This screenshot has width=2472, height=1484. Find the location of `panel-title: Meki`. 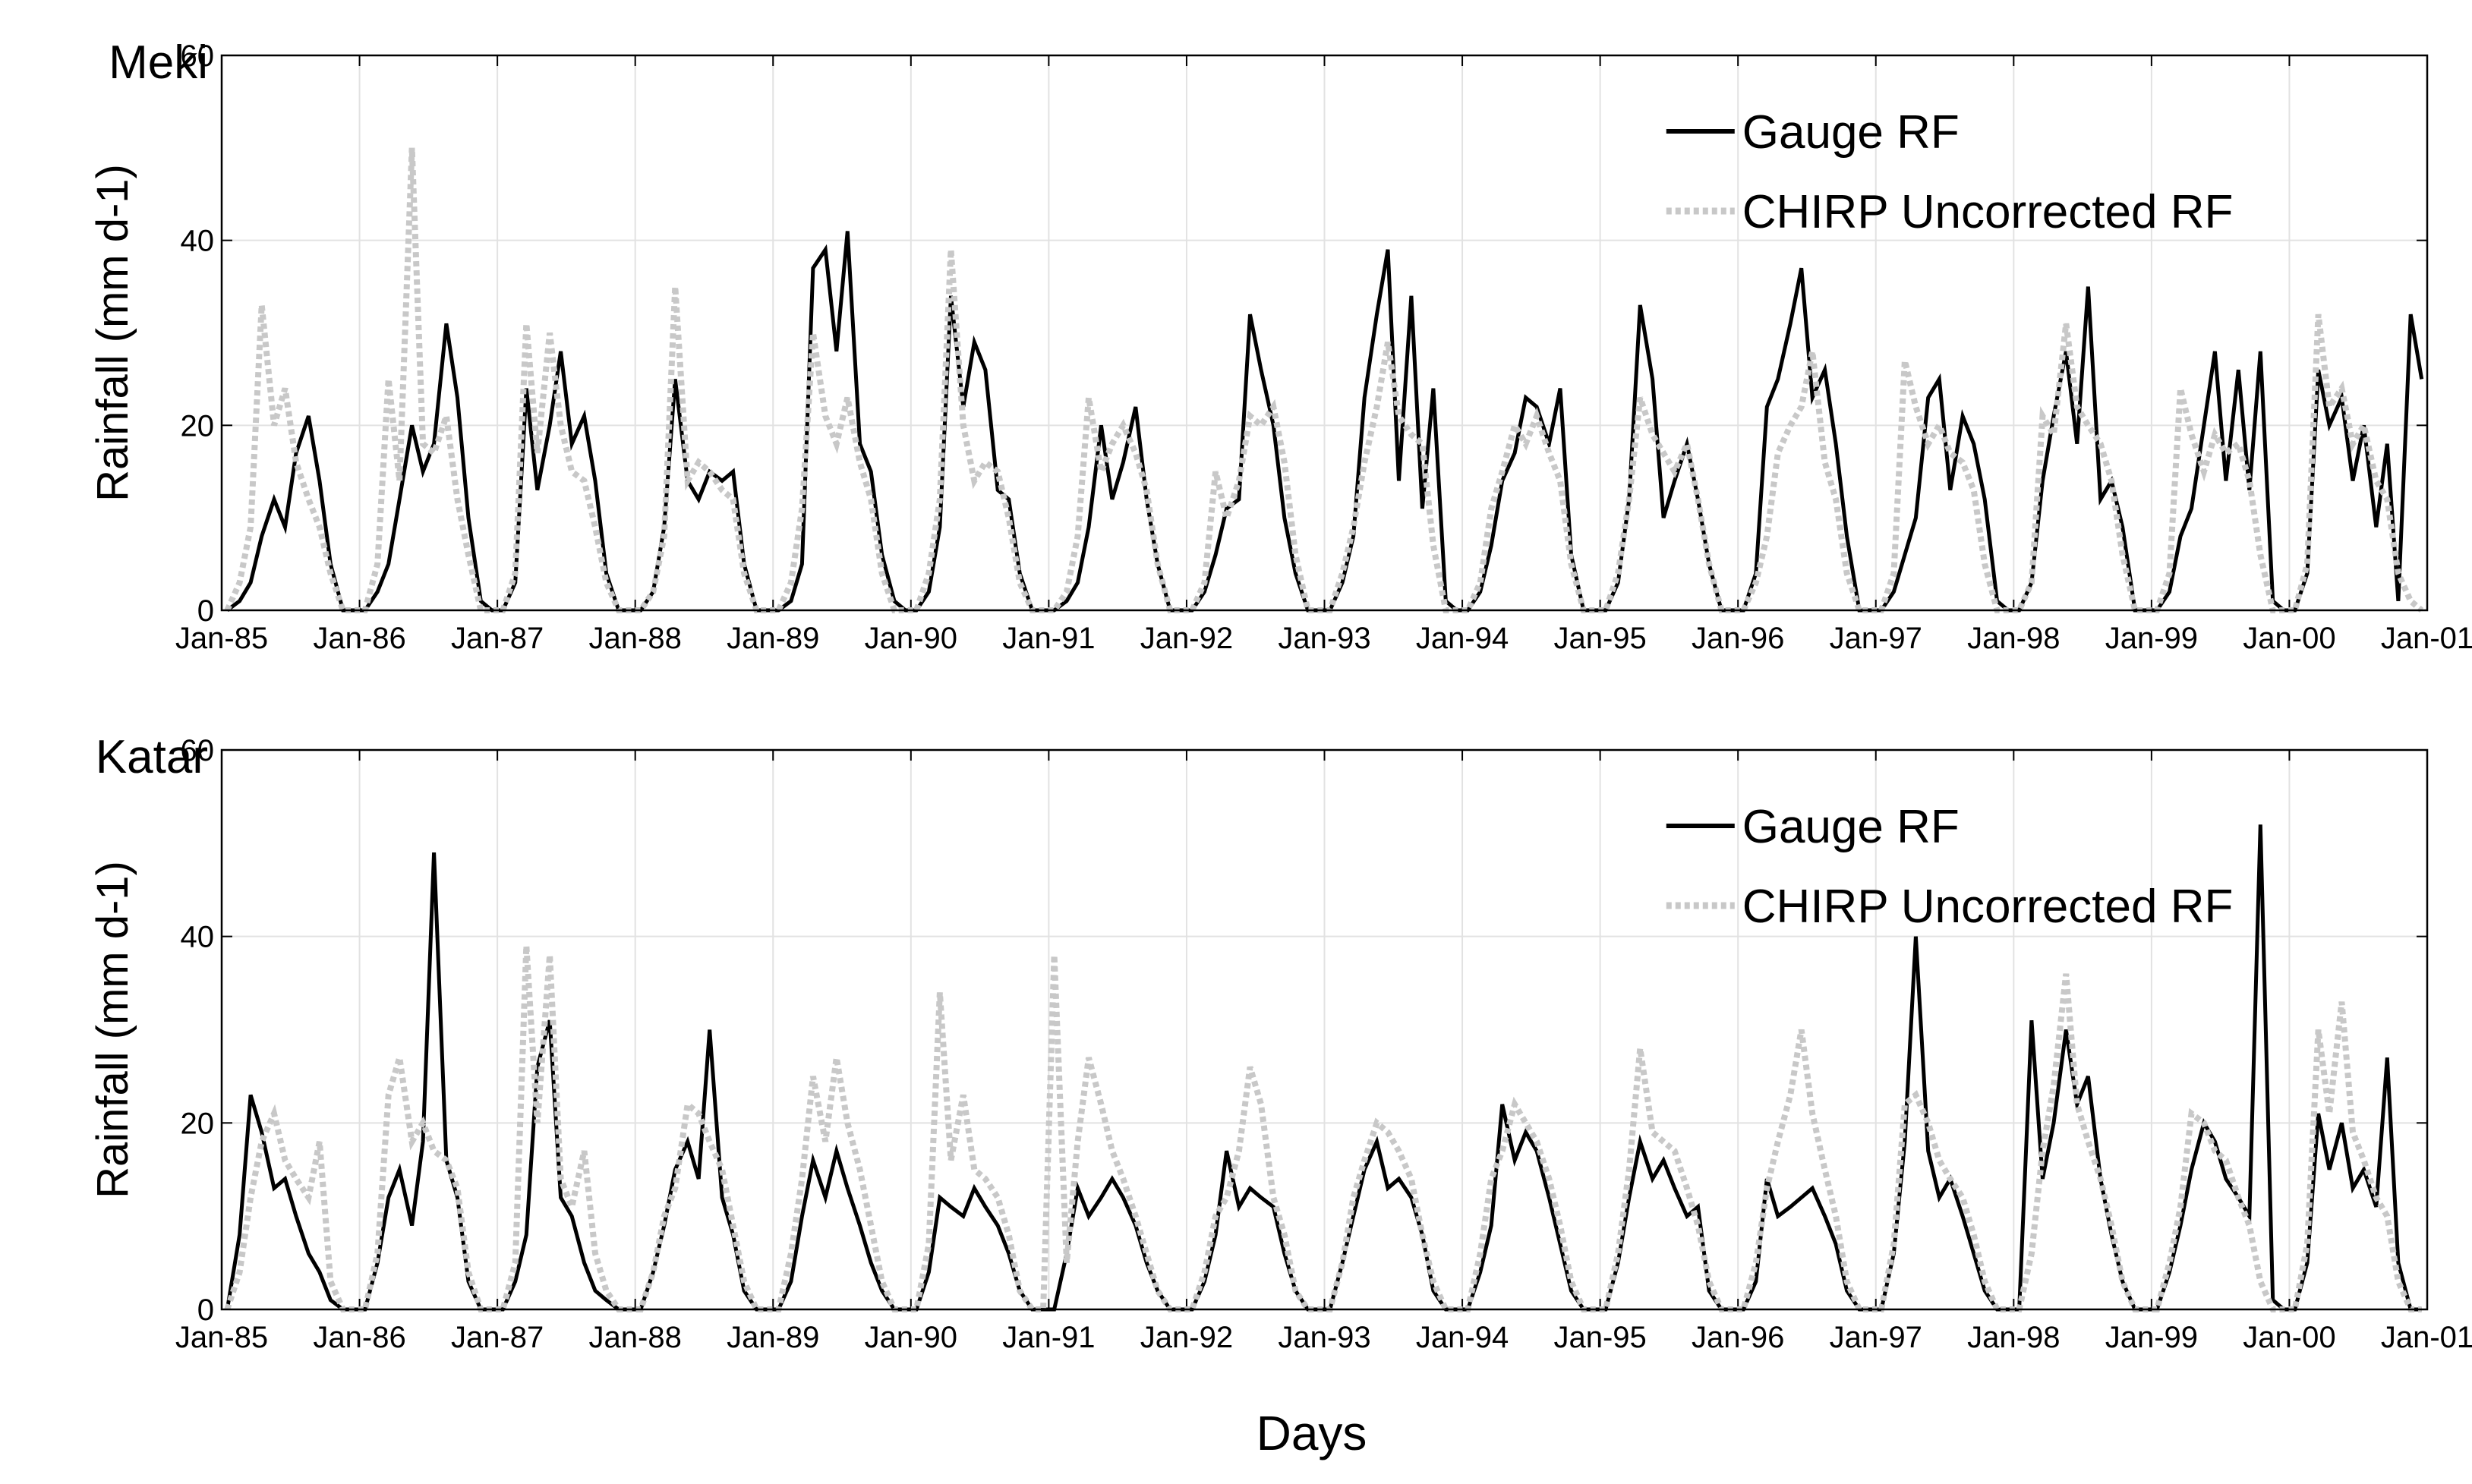

panel-title: Meki is located at coordinates (158, 62).